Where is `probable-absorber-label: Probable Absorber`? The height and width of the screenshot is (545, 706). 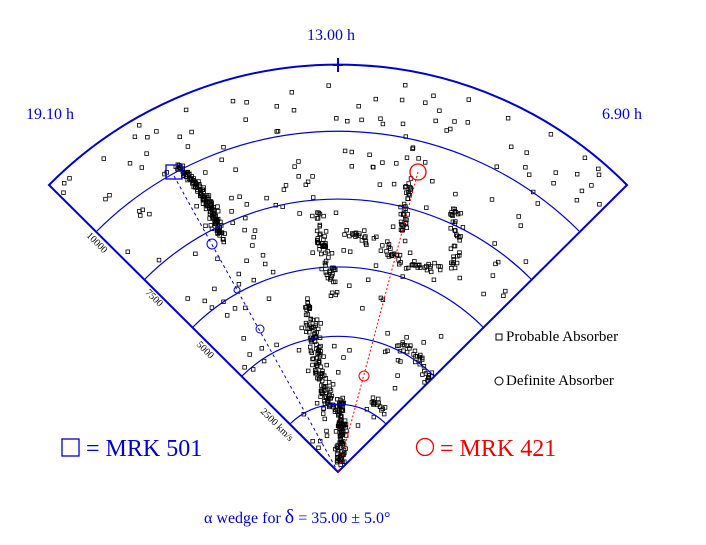
probable-absorber-label: Probable Absorber is located at coordinates (562, 337).